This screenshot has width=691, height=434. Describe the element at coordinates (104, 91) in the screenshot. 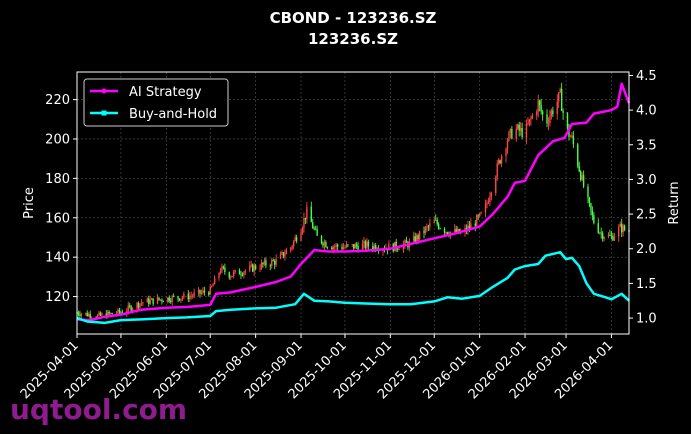

I see `legend-ai-strategy-marker` at that location.